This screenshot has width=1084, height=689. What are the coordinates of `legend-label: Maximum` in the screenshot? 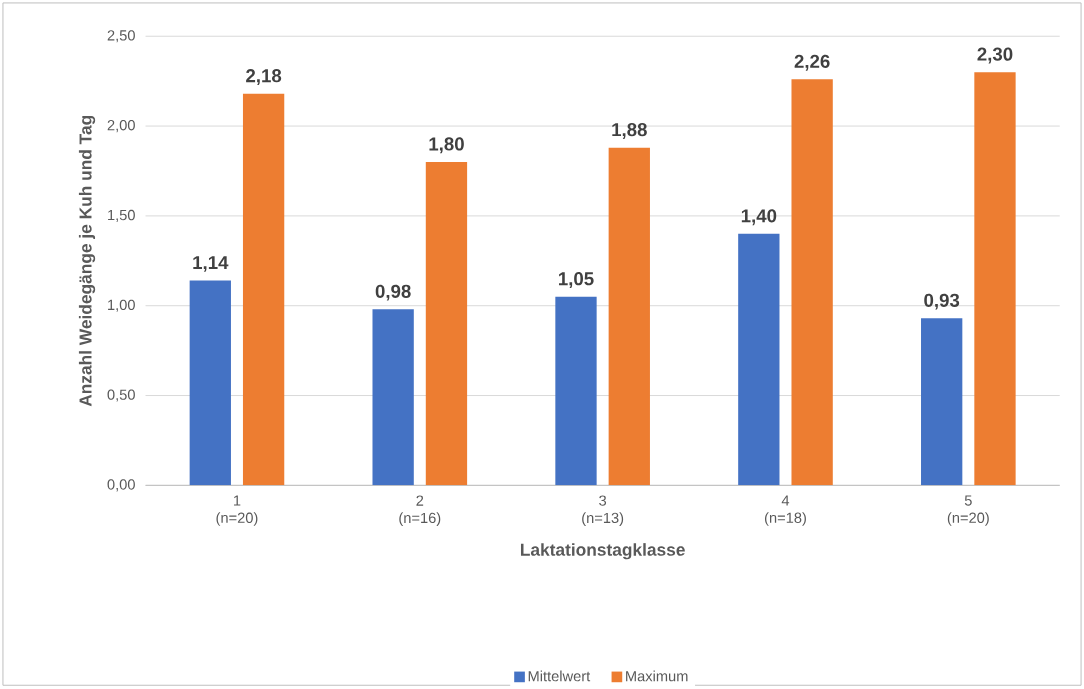 It's located at (657, 676).